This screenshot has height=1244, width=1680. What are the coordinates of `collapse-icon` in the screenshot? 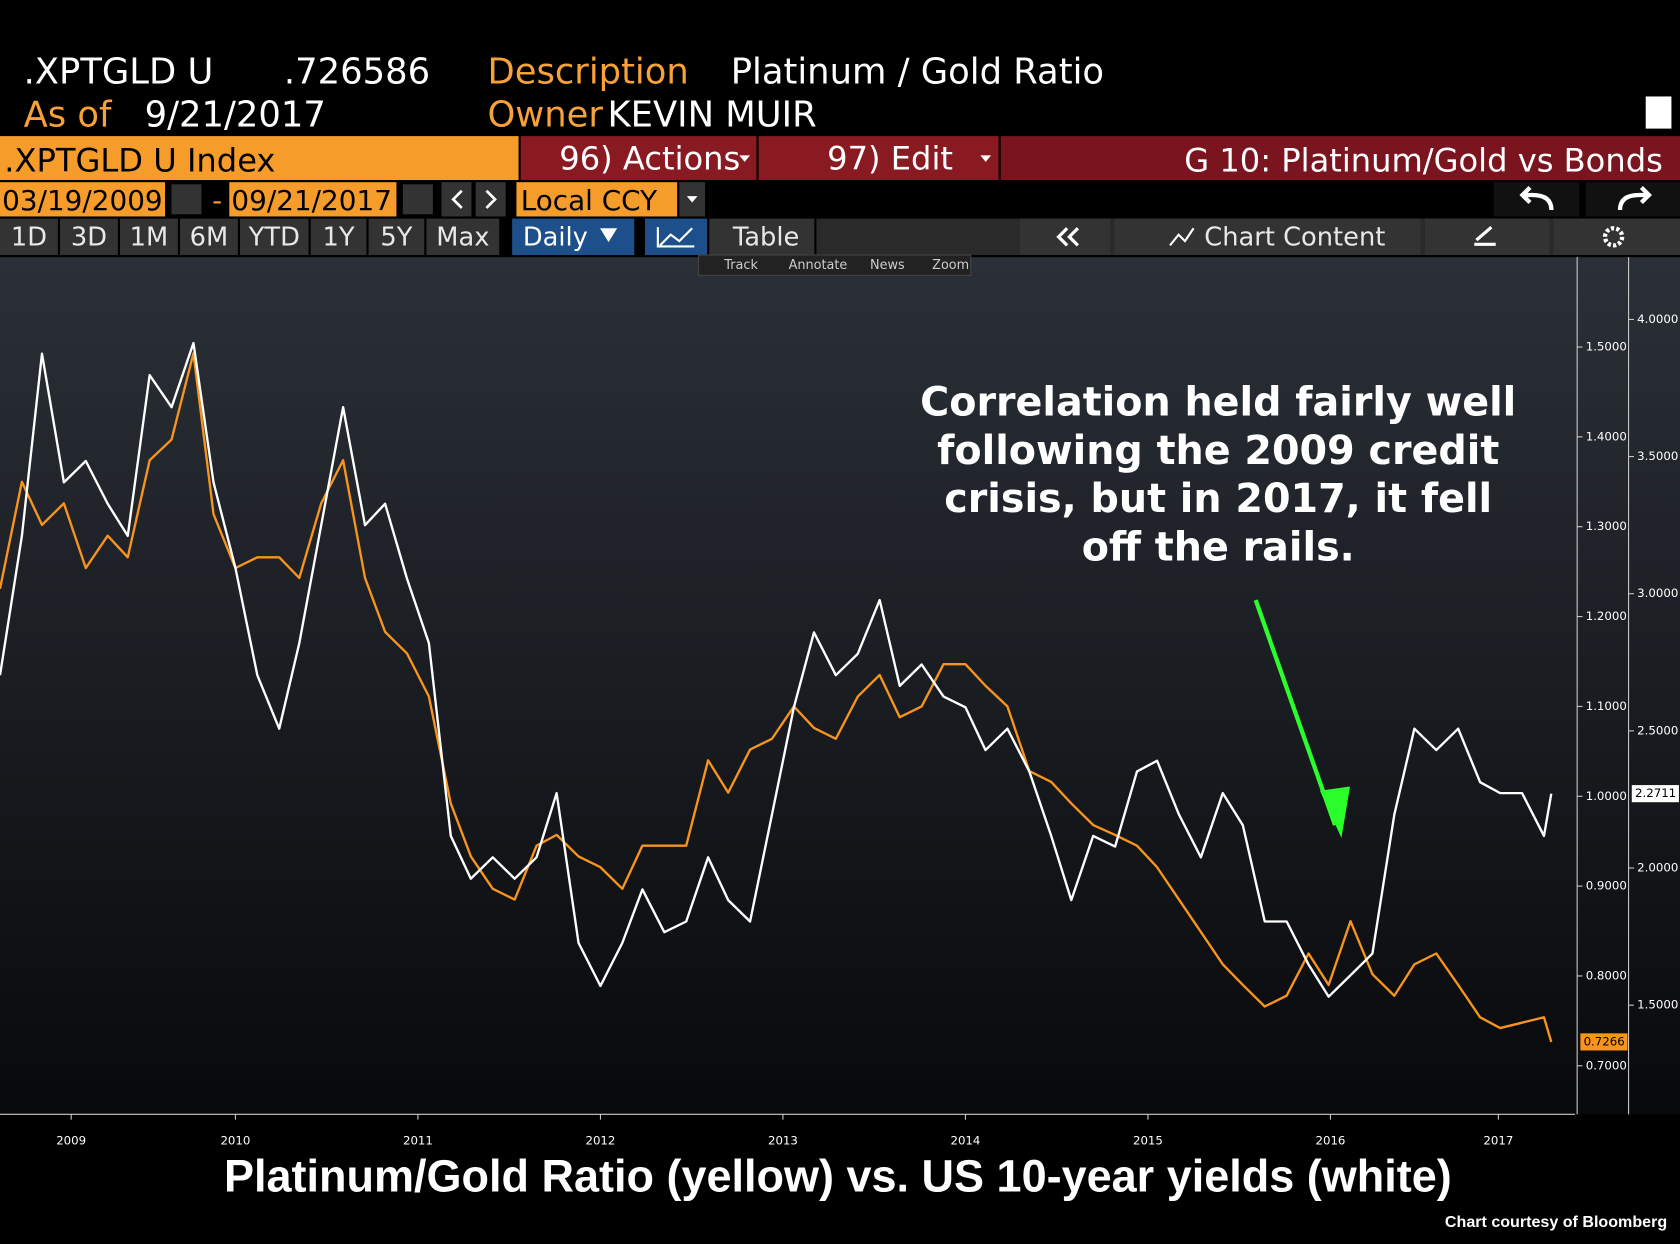 It's located at (1067, 237).